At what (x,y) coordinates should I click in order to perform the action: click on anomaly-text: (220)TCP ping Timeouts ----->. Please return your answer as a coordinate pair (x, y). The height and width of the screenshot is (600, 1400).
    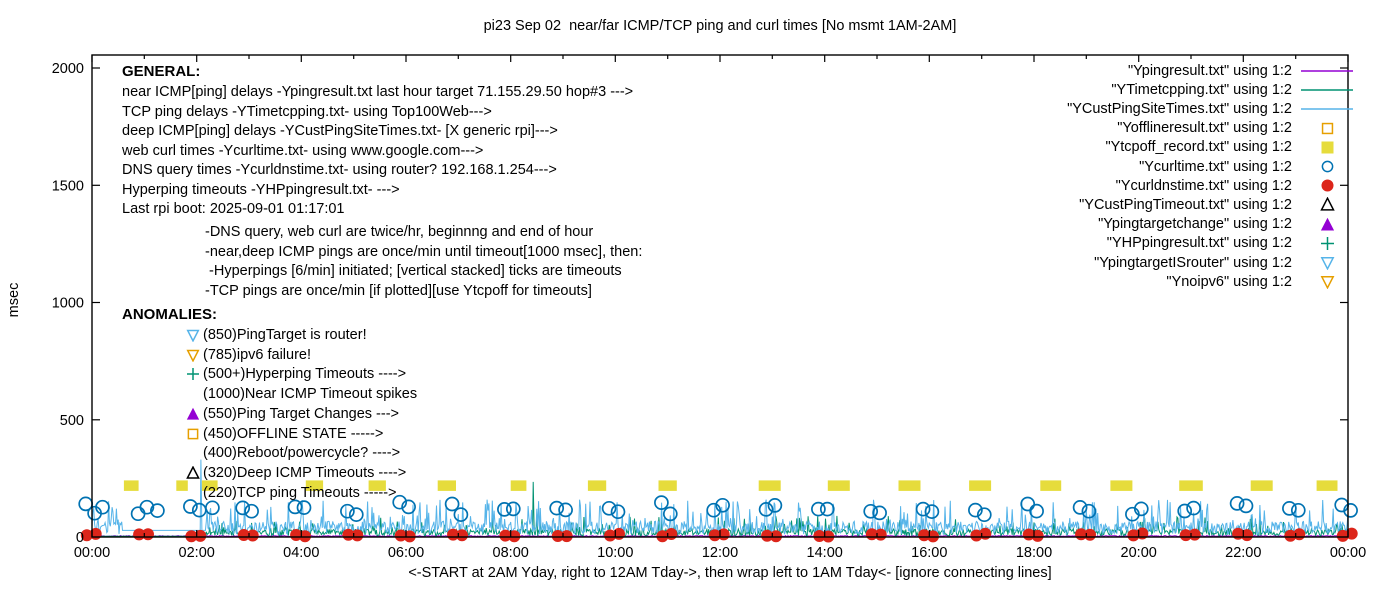
    Looking at the image, I should click on (300, 492).